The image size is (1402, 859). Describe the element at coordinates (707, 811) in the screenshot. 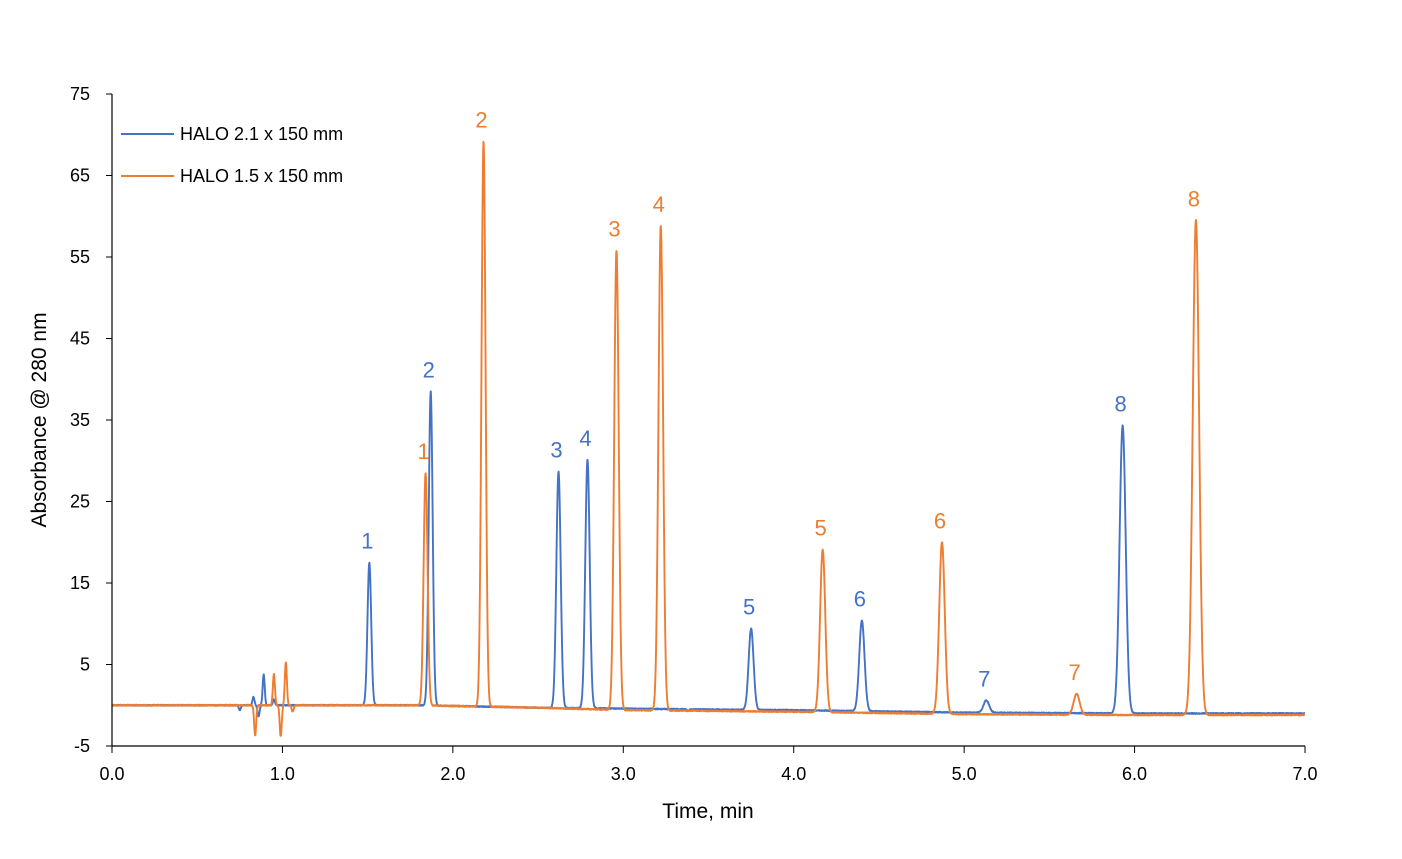

I see `x-axis-title: Time, min` at that location.